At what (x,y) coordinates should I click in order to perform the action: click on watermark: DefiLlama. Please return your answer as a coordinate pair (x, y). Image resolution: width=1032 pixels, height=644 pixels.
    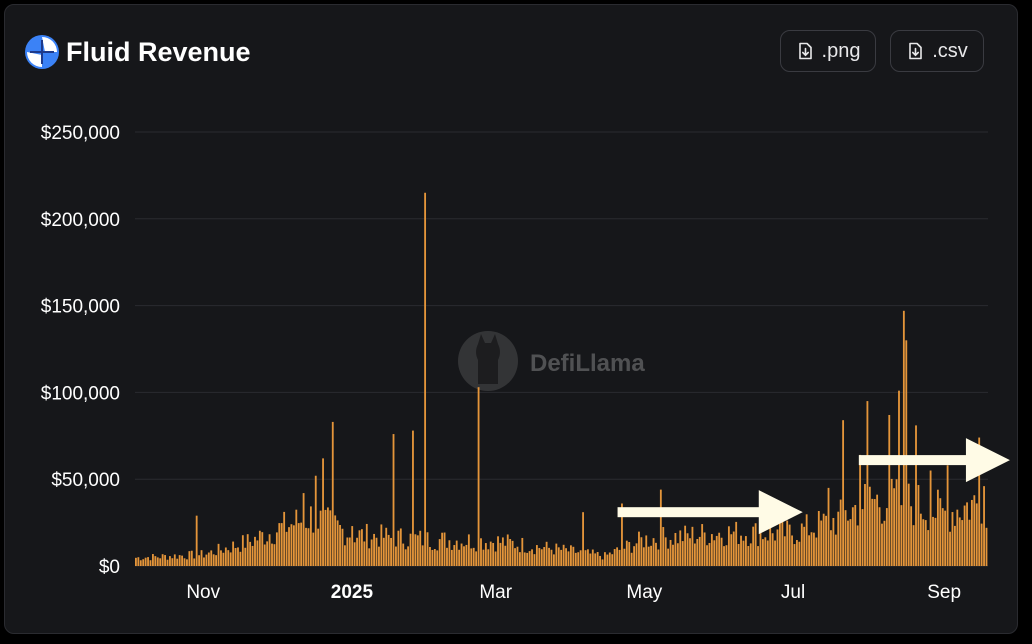
    Looking at the image, I should click on (551, 361).